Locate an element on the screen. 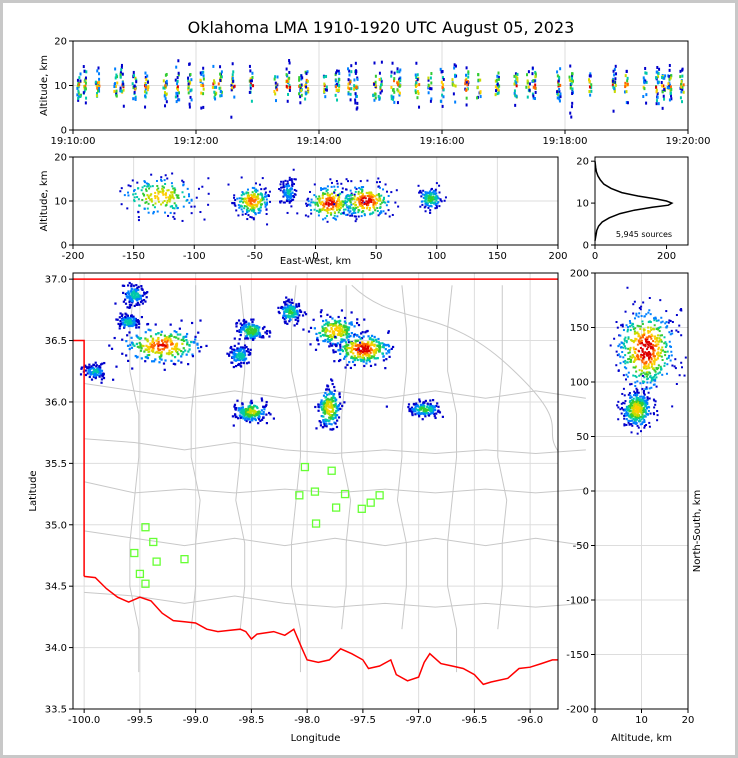  axes-frame is located at coordinates (641, 201).